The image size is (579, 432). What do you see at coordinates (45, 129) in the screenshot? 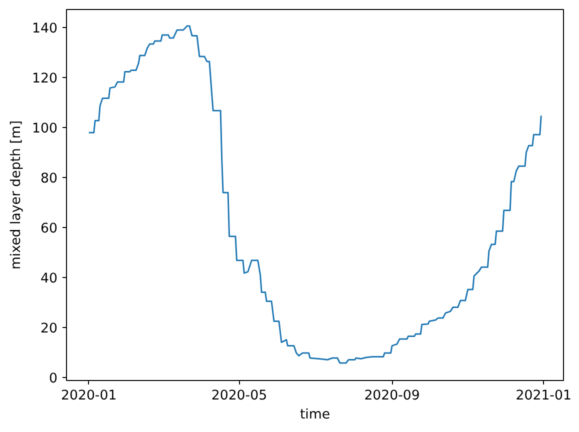
I see `y-tick-label: 100` at bounding box center [45, 129].